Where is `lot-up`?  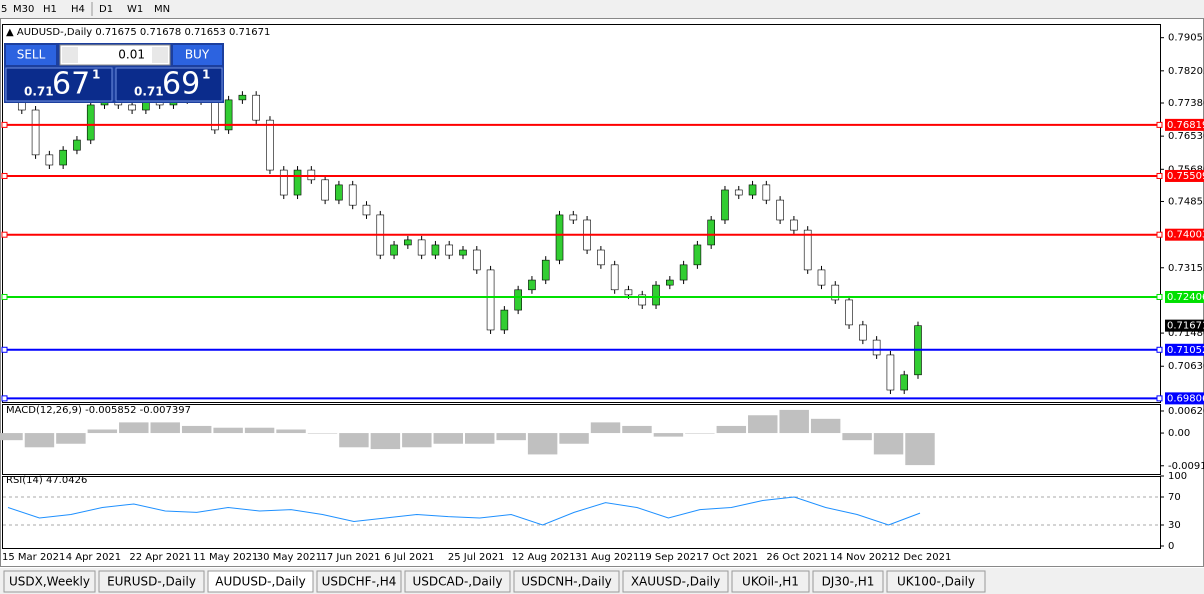
lot-up is located at coordinates (160, 55).